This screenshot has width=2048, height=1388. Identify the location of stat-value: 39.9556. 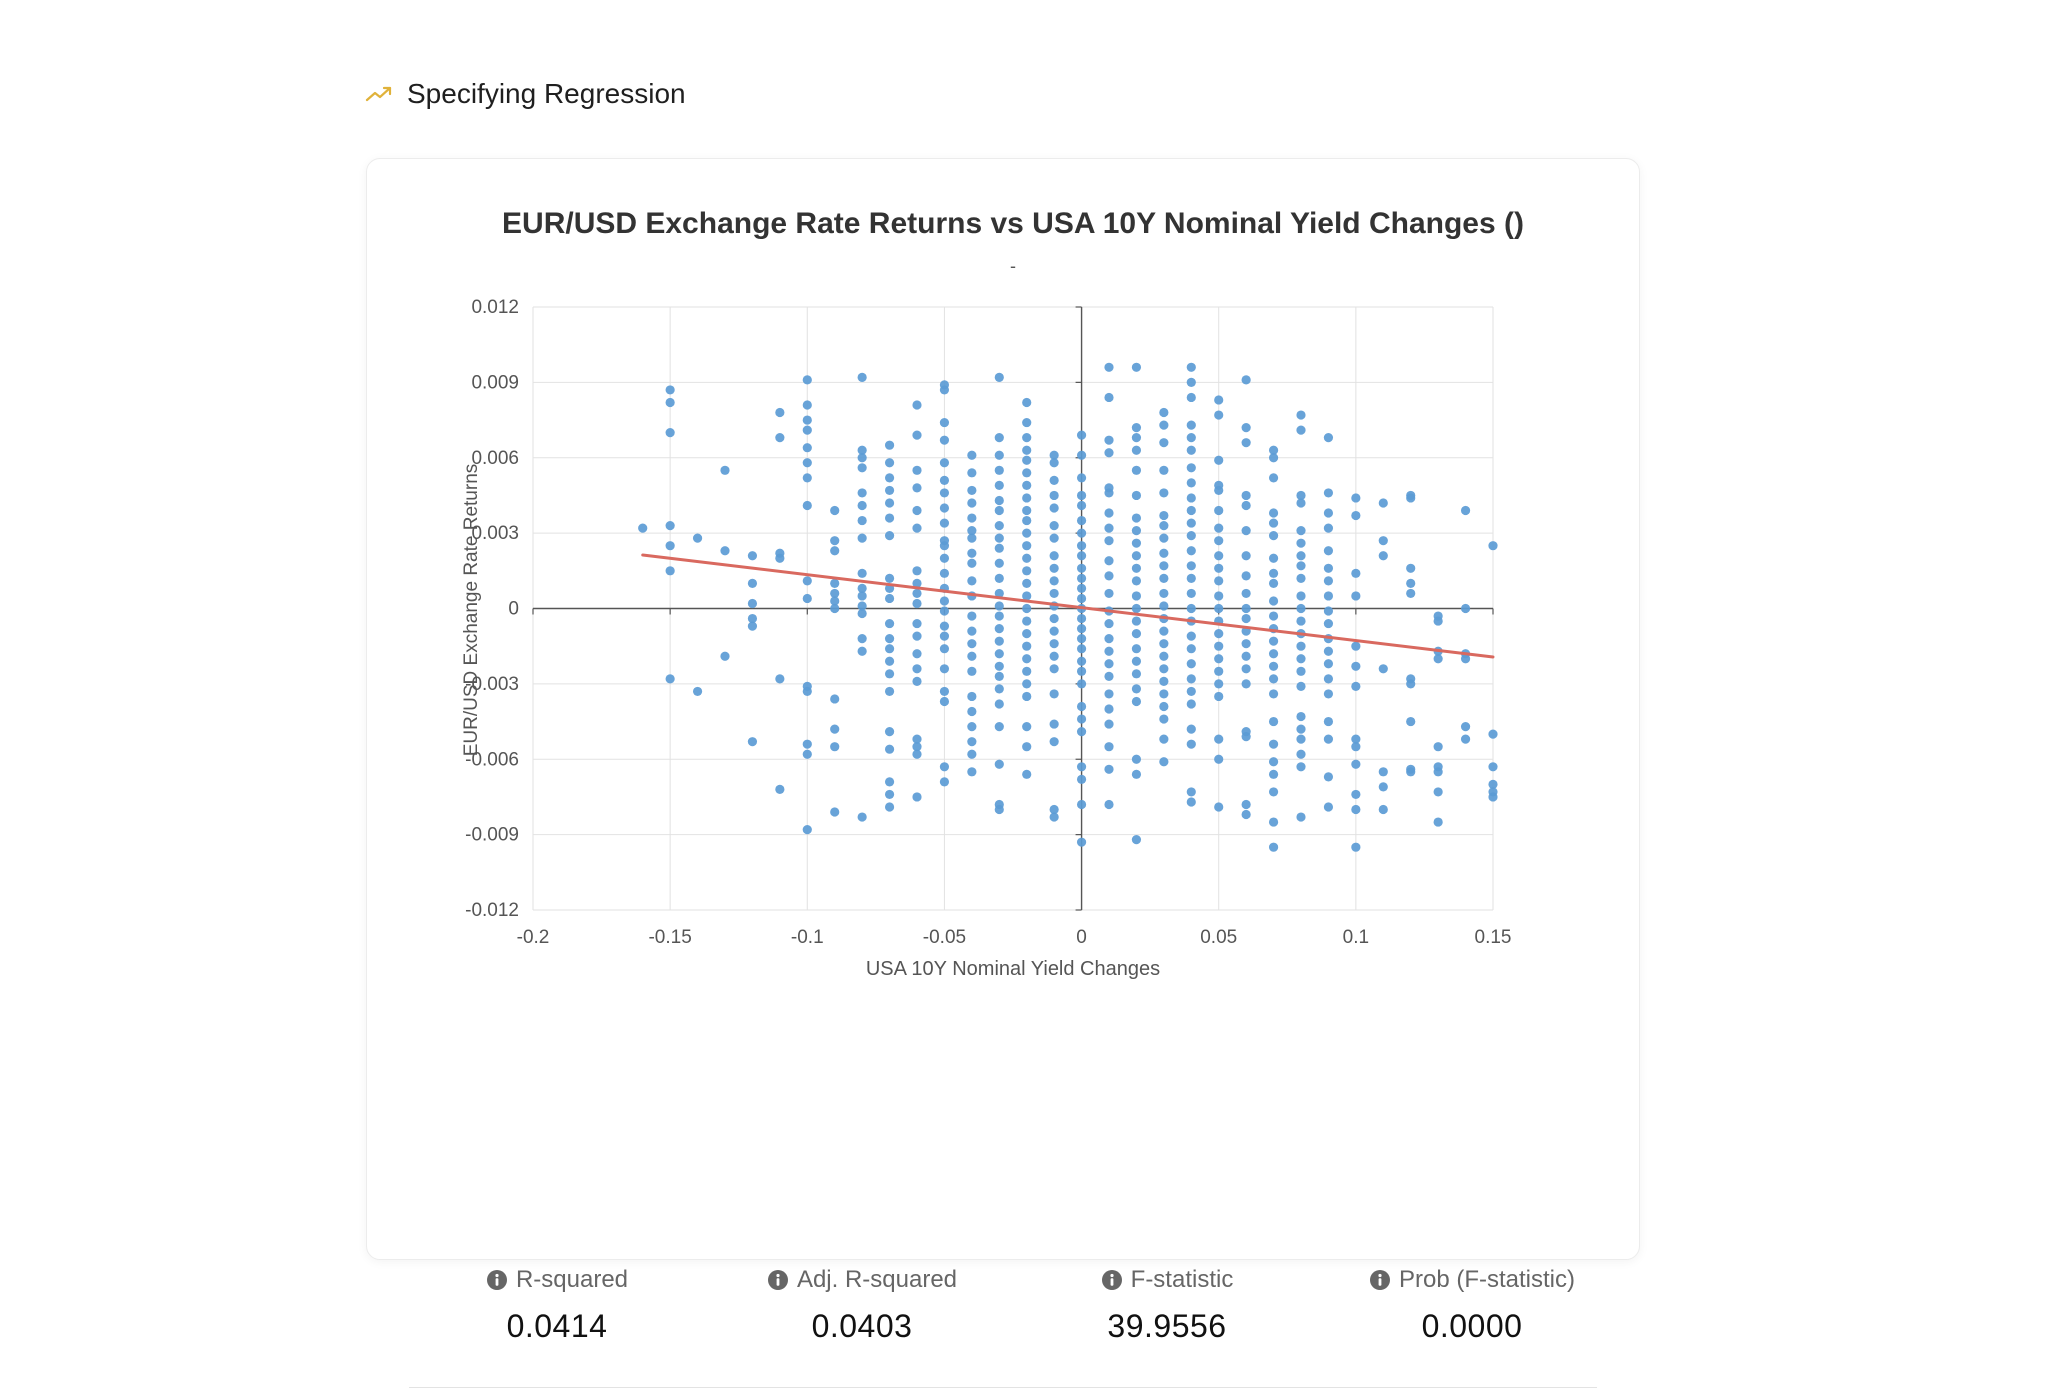
(1167, 1326).